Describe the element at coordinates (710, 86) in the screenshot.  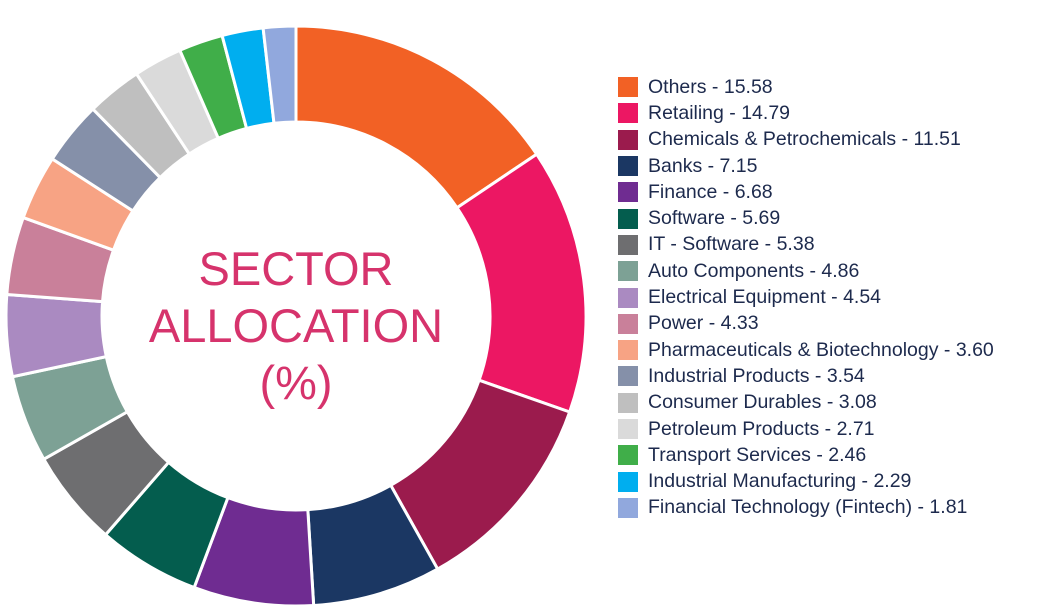
I see `legend-label: Others - 15.58` at that location.